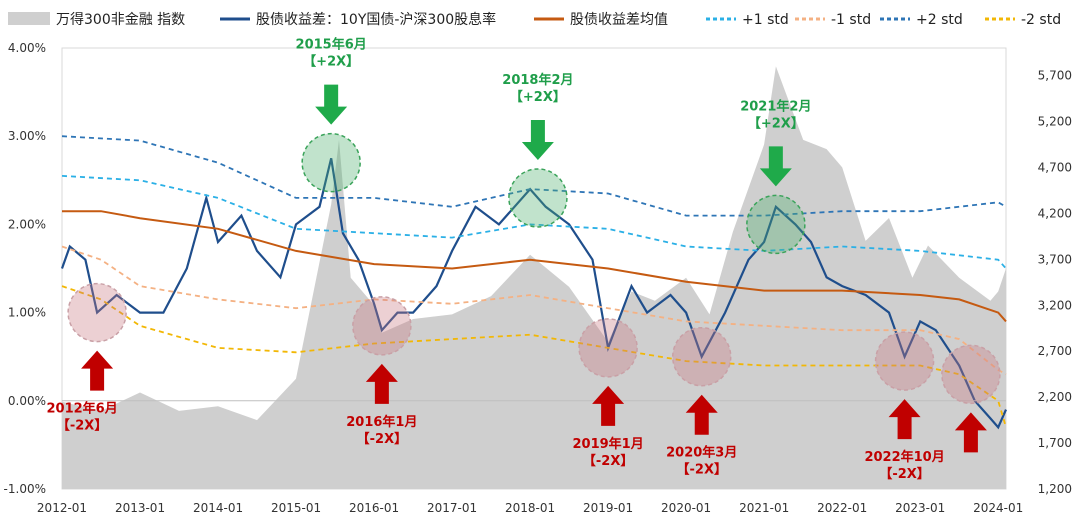  I want to click on annotation-label: 2016年1月, so click(381, 422).